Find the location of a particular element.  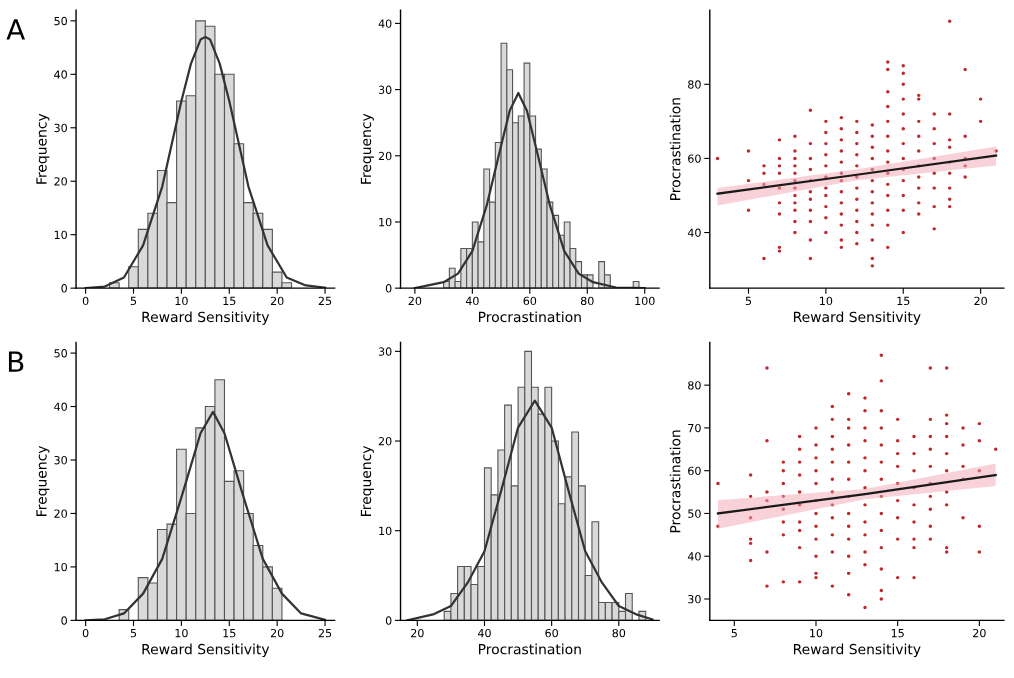

text: B is located at coordinates (16, 361).